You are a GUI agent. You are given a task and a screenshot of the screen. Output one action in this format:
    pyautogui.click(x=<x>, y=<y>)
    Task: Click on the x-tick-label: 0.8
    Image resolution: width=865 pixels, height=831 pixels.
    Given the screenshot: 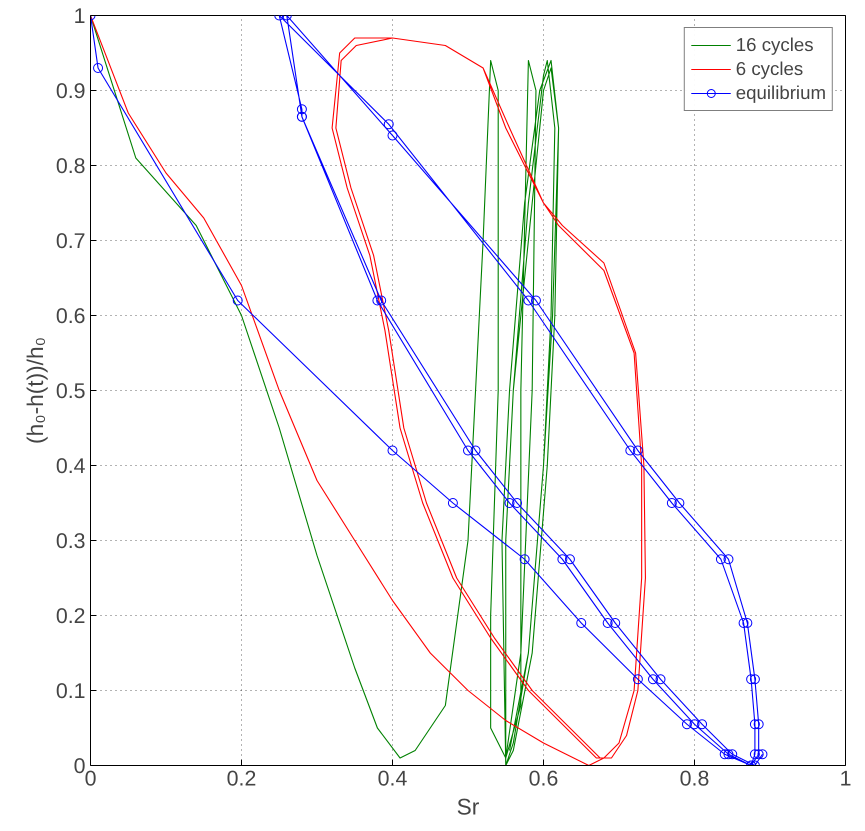 What is the action you would take?
    pyautogui.click(x=695, y=778)
    